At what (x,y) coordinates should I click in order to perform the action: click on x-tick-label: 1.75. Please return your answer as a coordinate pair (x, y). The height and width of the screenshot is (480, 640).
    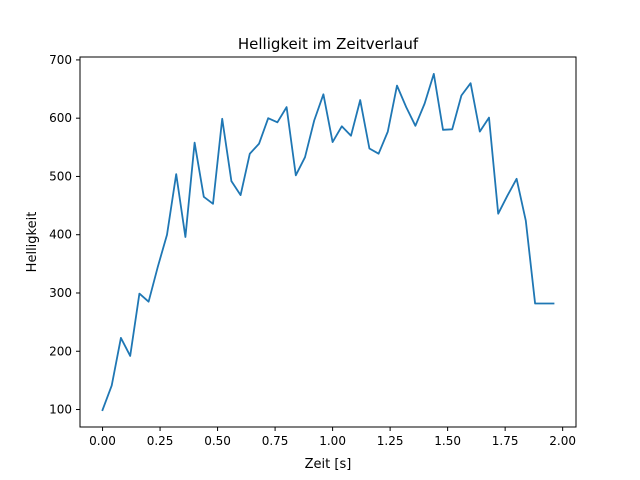
    Looking at the image, I should click on (505, 441).